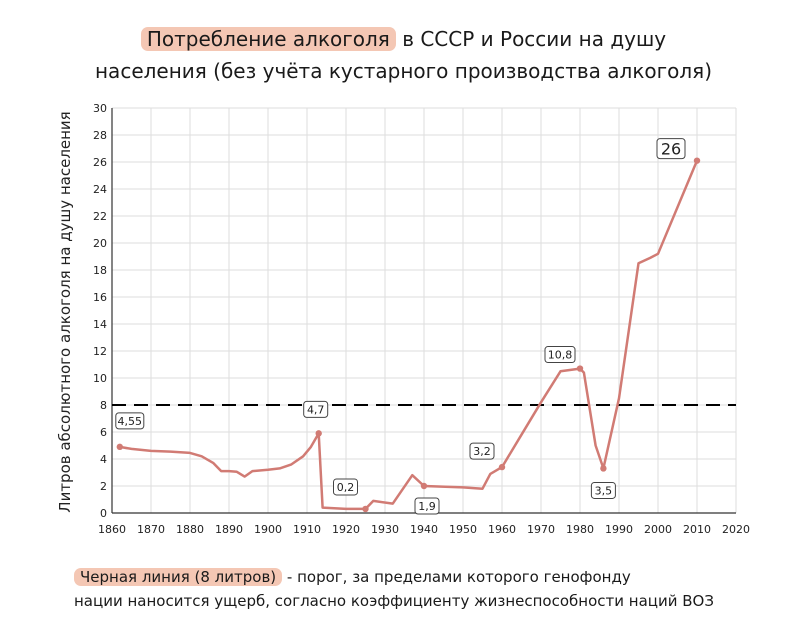 This screenshot has width=807, height=640. I want to click on x-tick-label: 2020, so click(736, 529).